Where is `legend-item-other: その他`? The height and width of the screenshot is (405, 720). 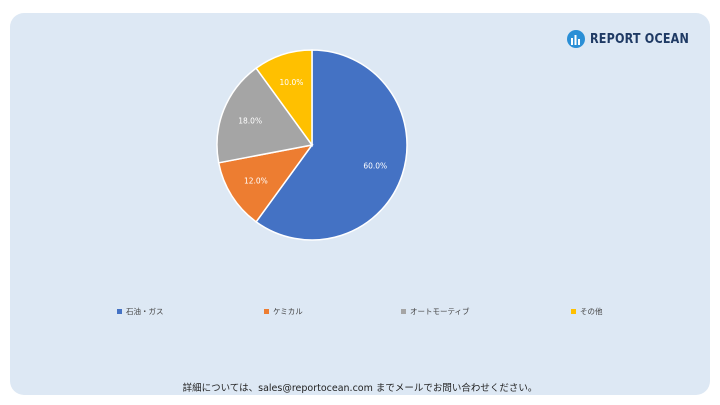
legend-item-other: その他 is located at coordinates (587, 311).